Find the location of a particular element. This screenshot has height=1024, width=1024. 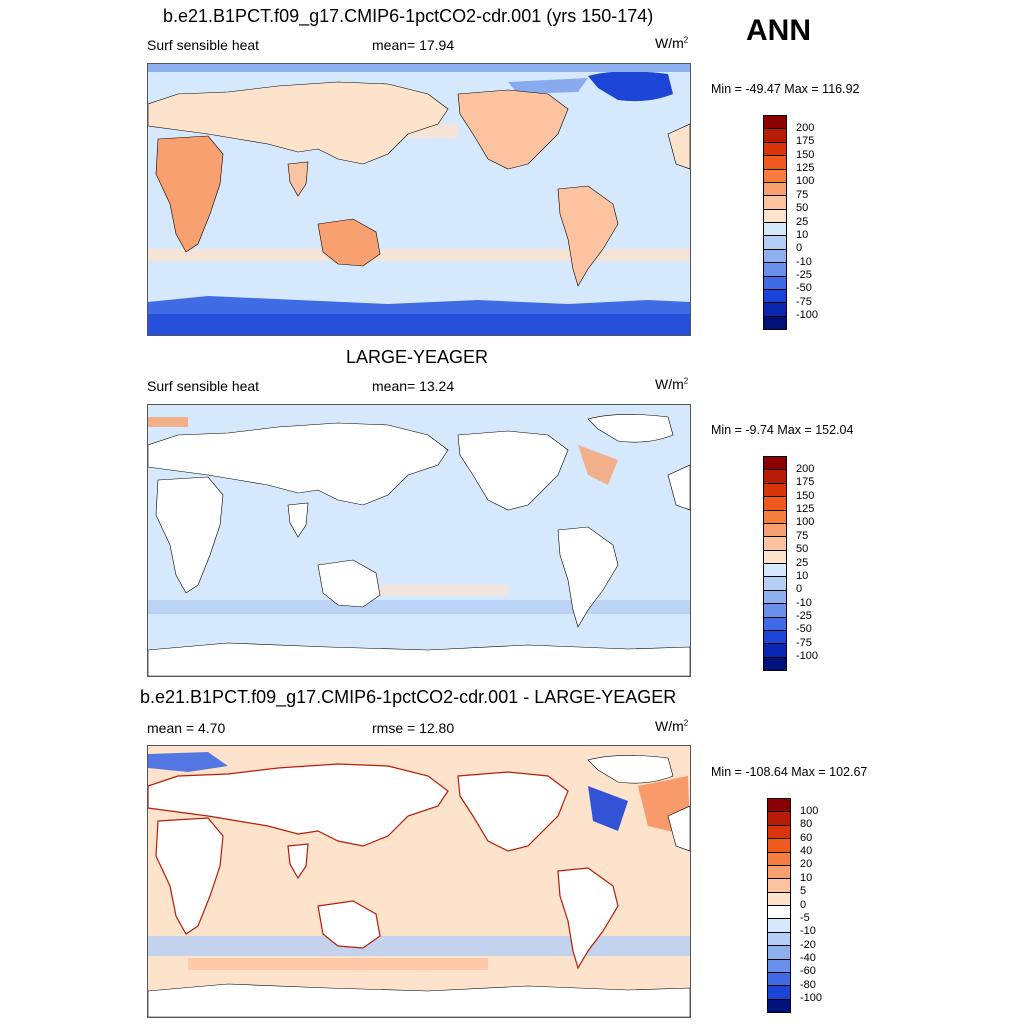

panel-3-mean-label: mean = 4.70 is located at coordinates (186, 728).